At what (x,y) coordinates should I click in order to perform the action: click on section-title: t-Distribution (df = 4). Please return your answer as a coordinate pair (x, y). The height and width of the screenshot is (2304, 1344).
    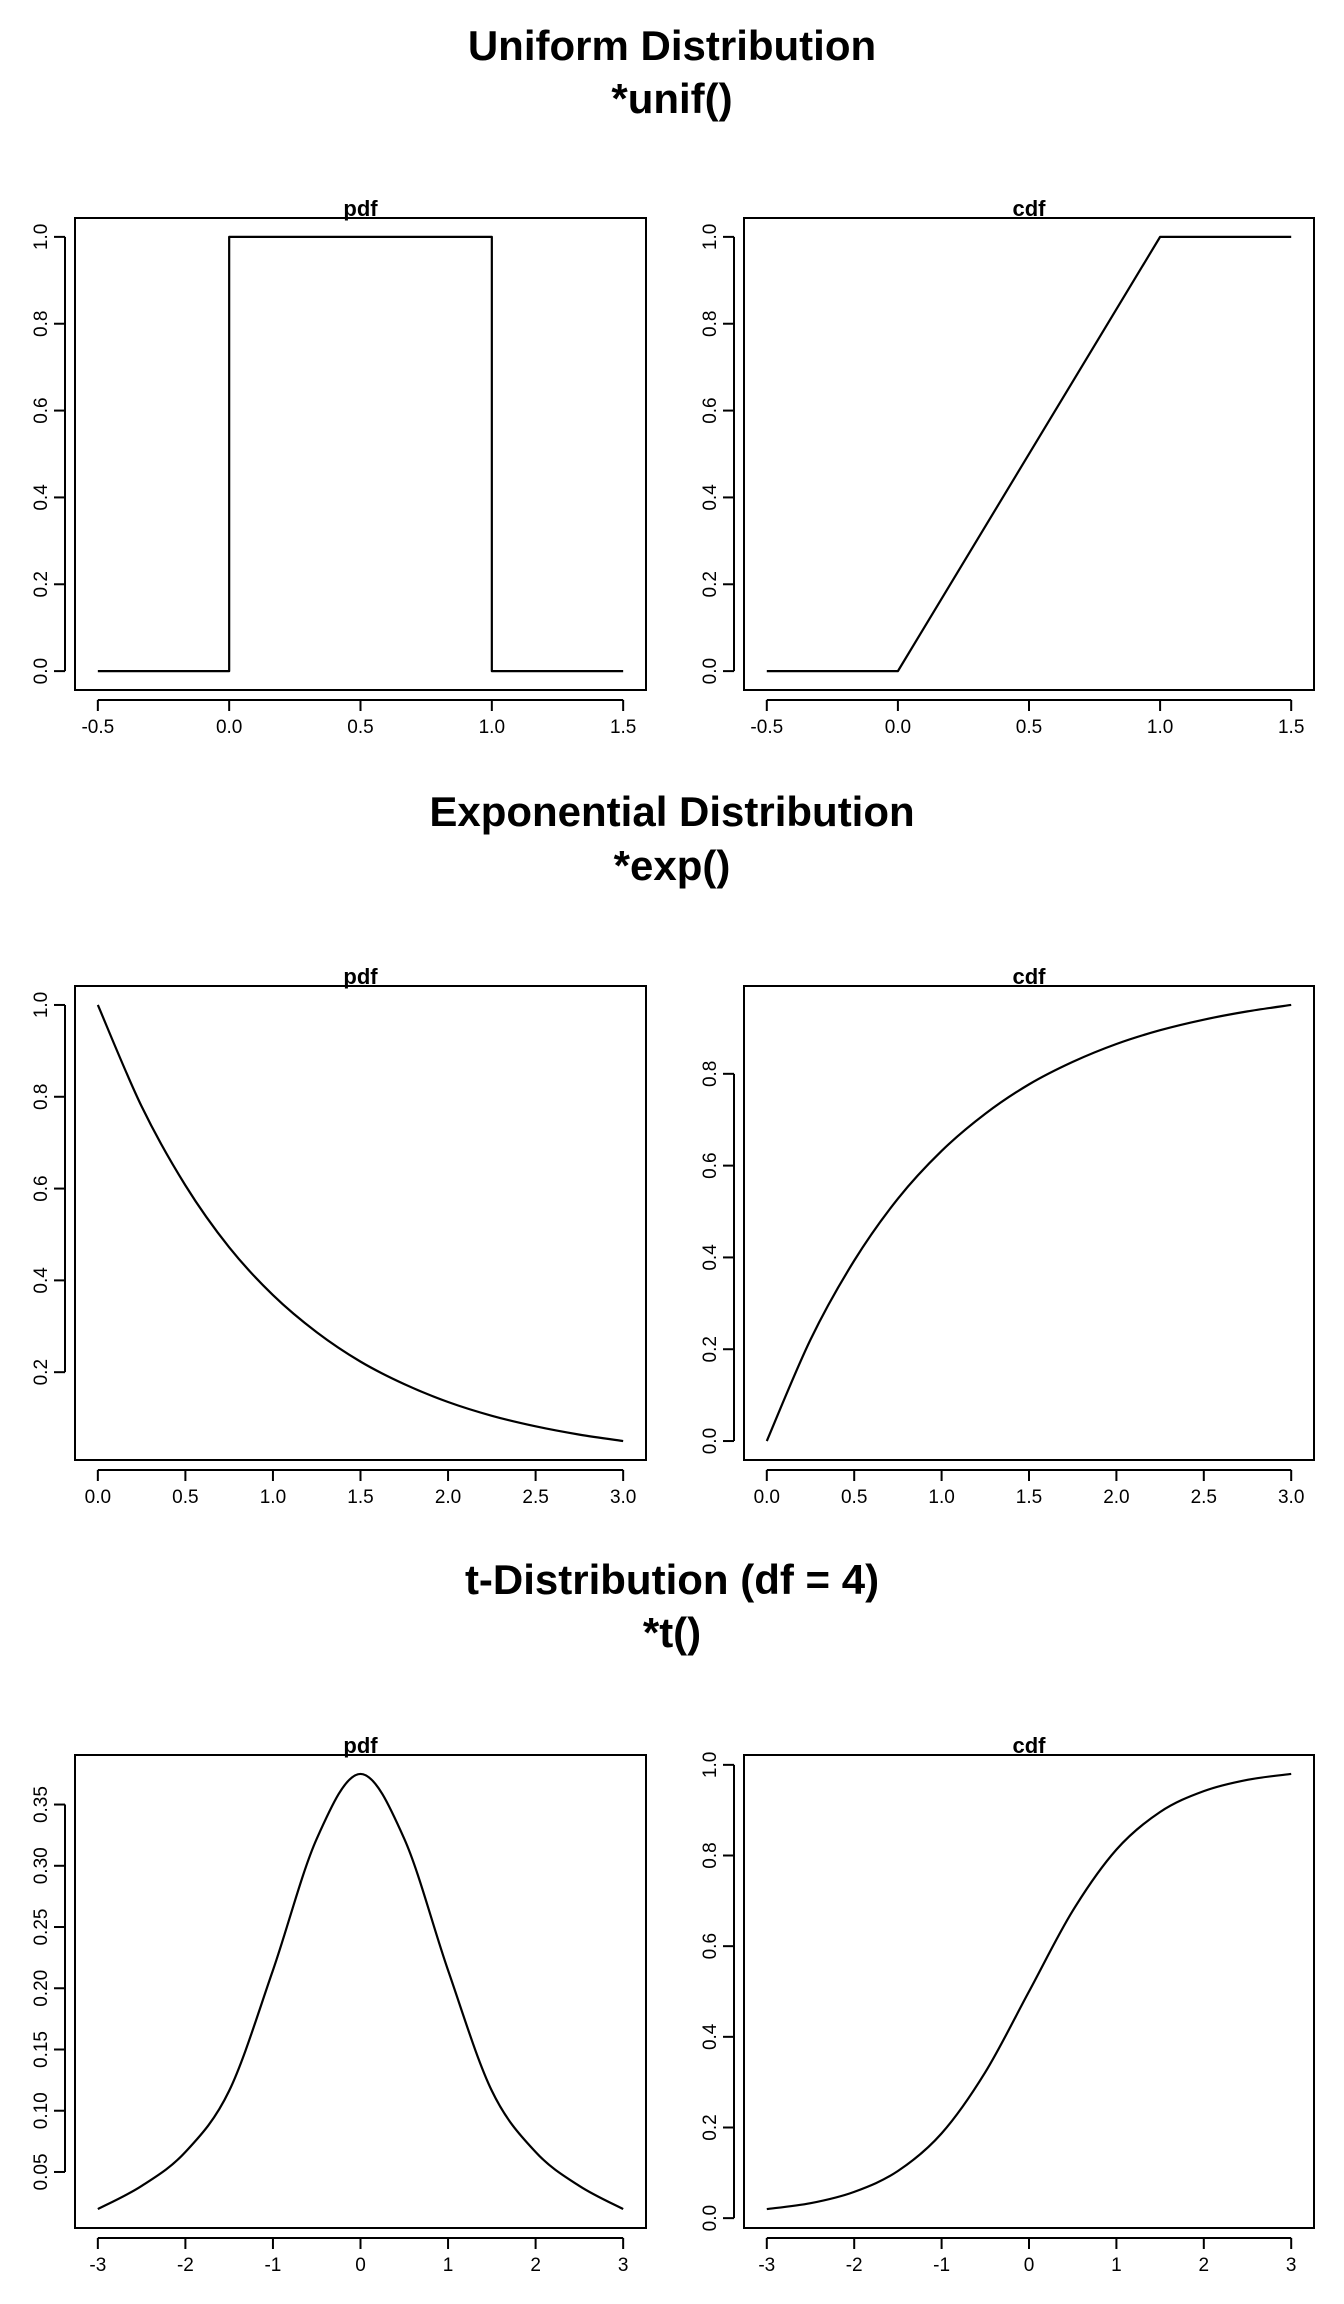
    Looking at the image, I should click on (672, 1579).